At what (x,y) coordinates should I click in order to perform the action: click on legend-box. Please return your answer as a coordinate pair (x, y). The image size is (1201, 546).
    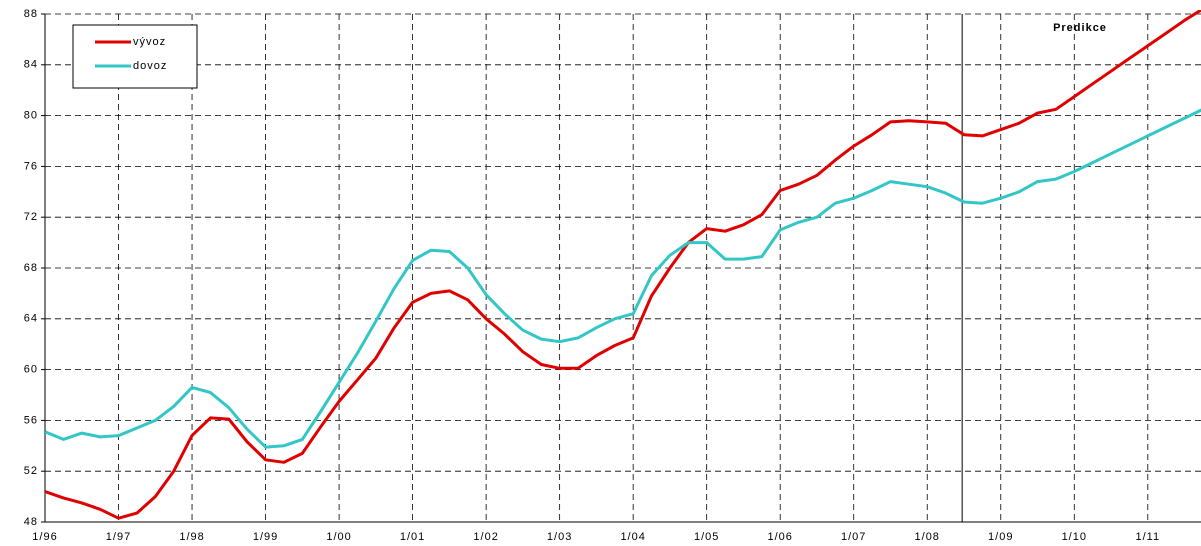
    Looking at the image, I should click on (135, 56).